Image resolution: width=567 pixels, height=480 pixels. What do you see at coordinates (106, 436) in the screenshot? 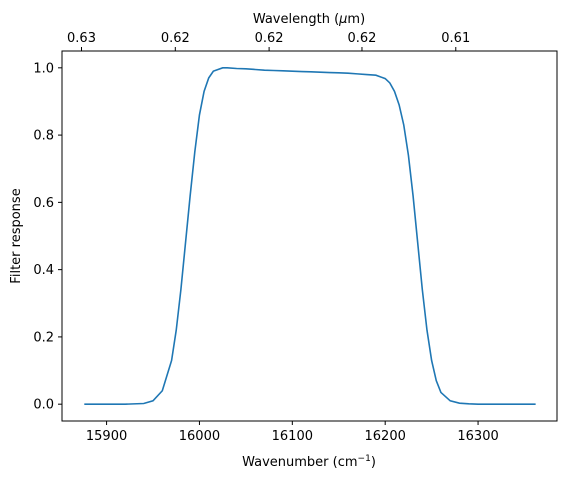
I see `x-tick-label: 15900` at bounding box center [106, 436].